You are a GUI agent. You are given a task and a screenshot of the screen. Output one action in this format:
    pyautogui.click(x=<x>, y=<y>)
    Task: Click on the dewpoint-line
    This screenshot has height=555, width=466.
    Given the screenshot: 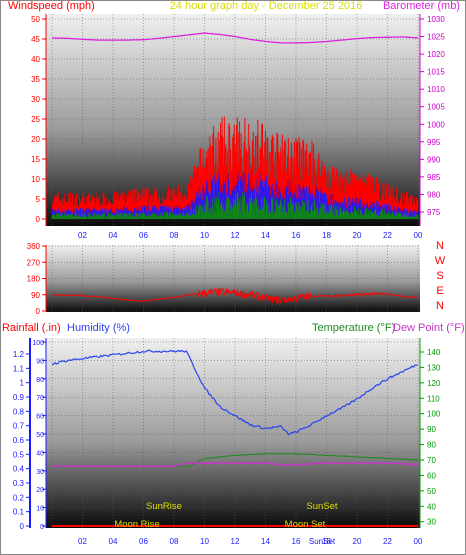 What is the action you would take?
    pyautogui.click(x=235, y=464)
    